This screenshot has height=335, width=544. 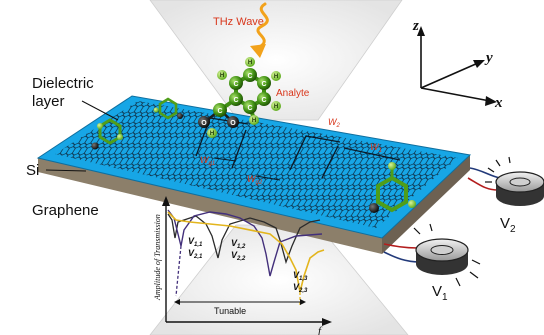 I want to click on spectrum-label-3-bottom: V2,3, so click(x=300, y=288).